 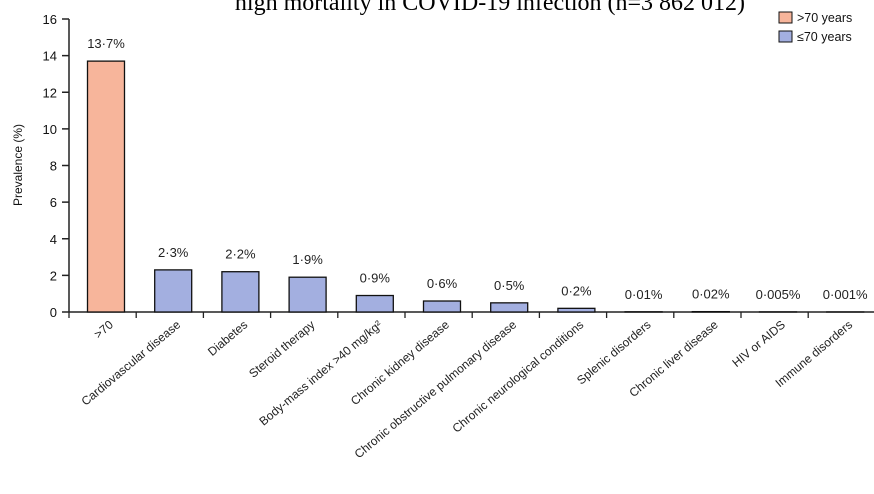 I want to click on legend-label: ≤70 years, so click(x=824, y=37).